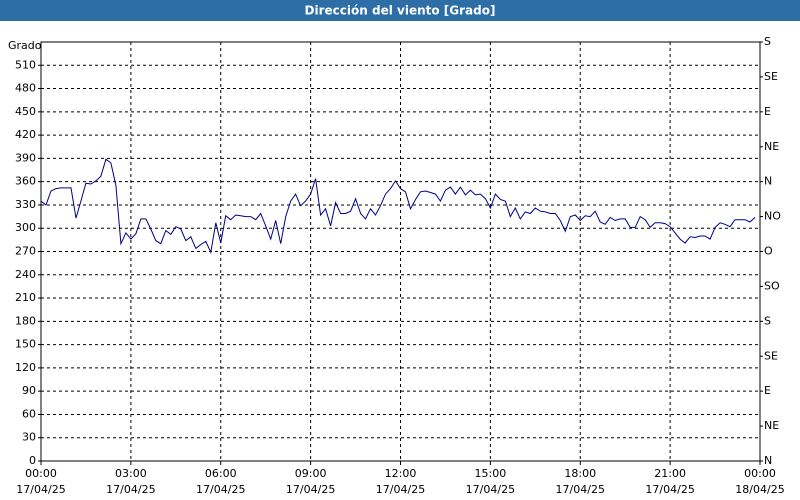 This screenshot has width=800, height=500. I want to click on y-tick-label: 90, so click(29, 390).